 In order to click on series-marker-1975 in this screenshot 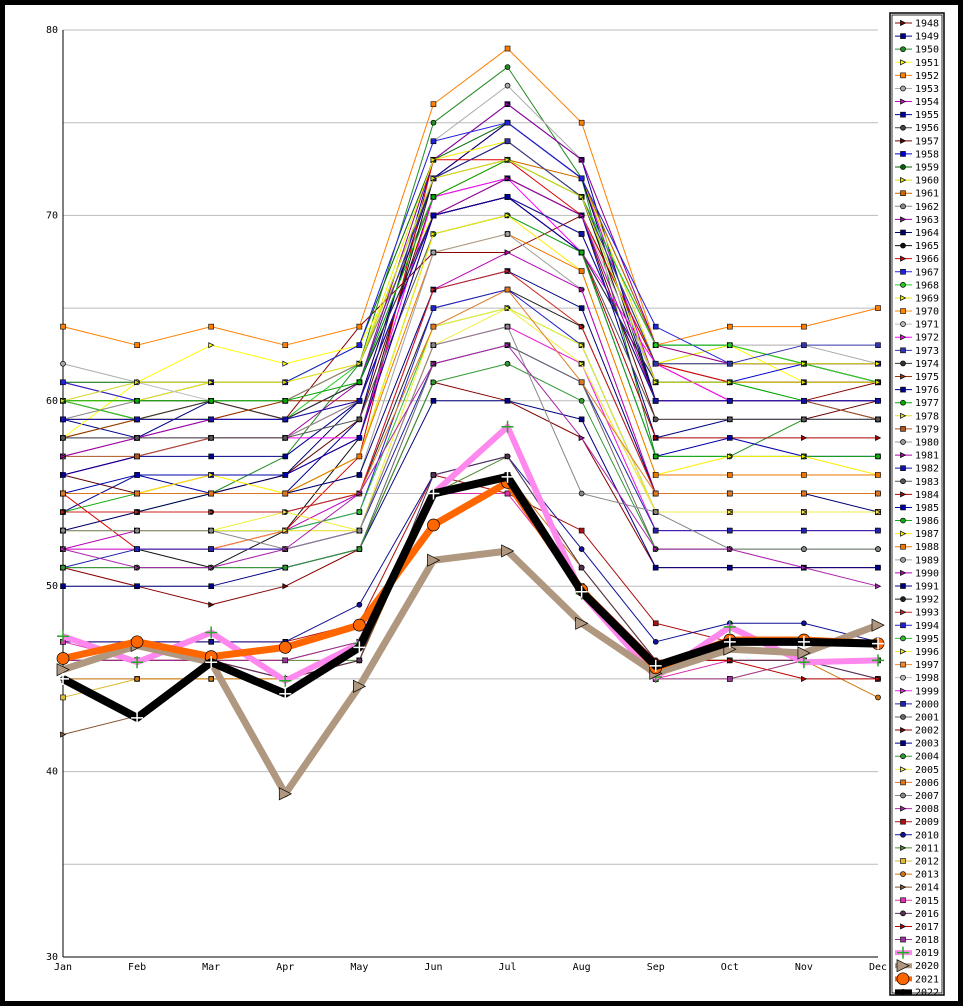, I will do `click(903, 376)`.